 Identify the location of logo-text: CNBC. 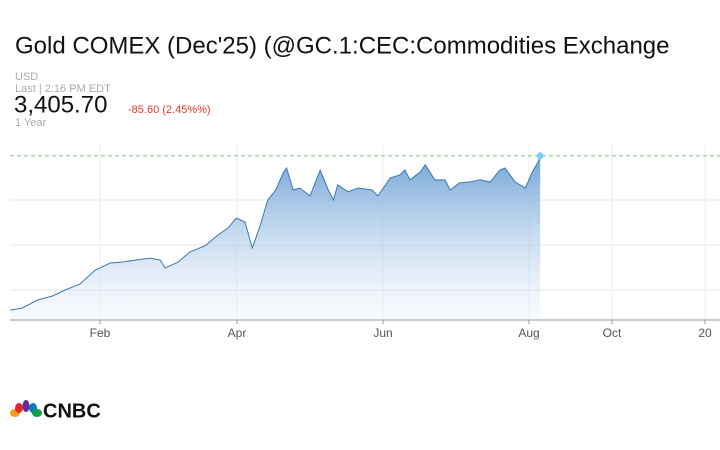
(72, 411).